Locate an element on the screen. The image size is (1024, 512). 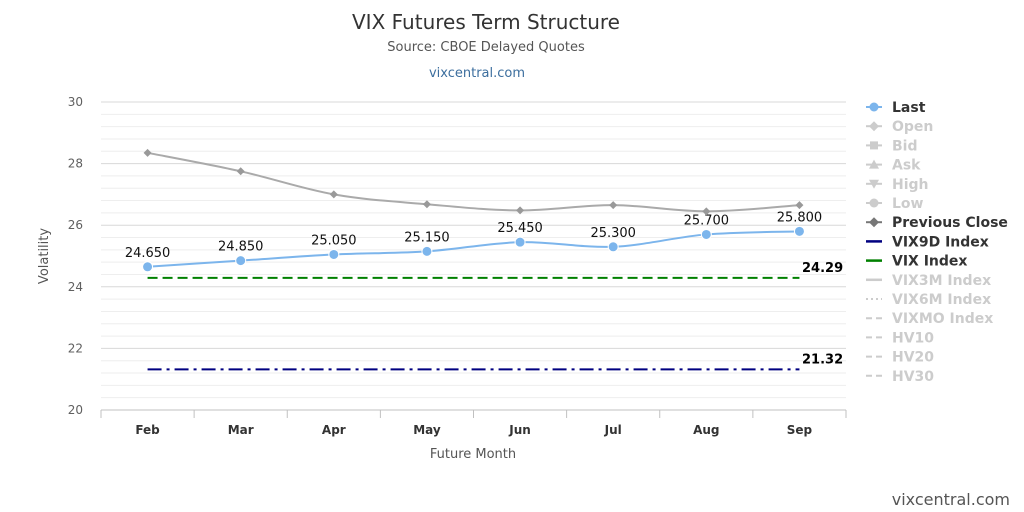
data-label: 25.800 is located at coordinates (800, 217).